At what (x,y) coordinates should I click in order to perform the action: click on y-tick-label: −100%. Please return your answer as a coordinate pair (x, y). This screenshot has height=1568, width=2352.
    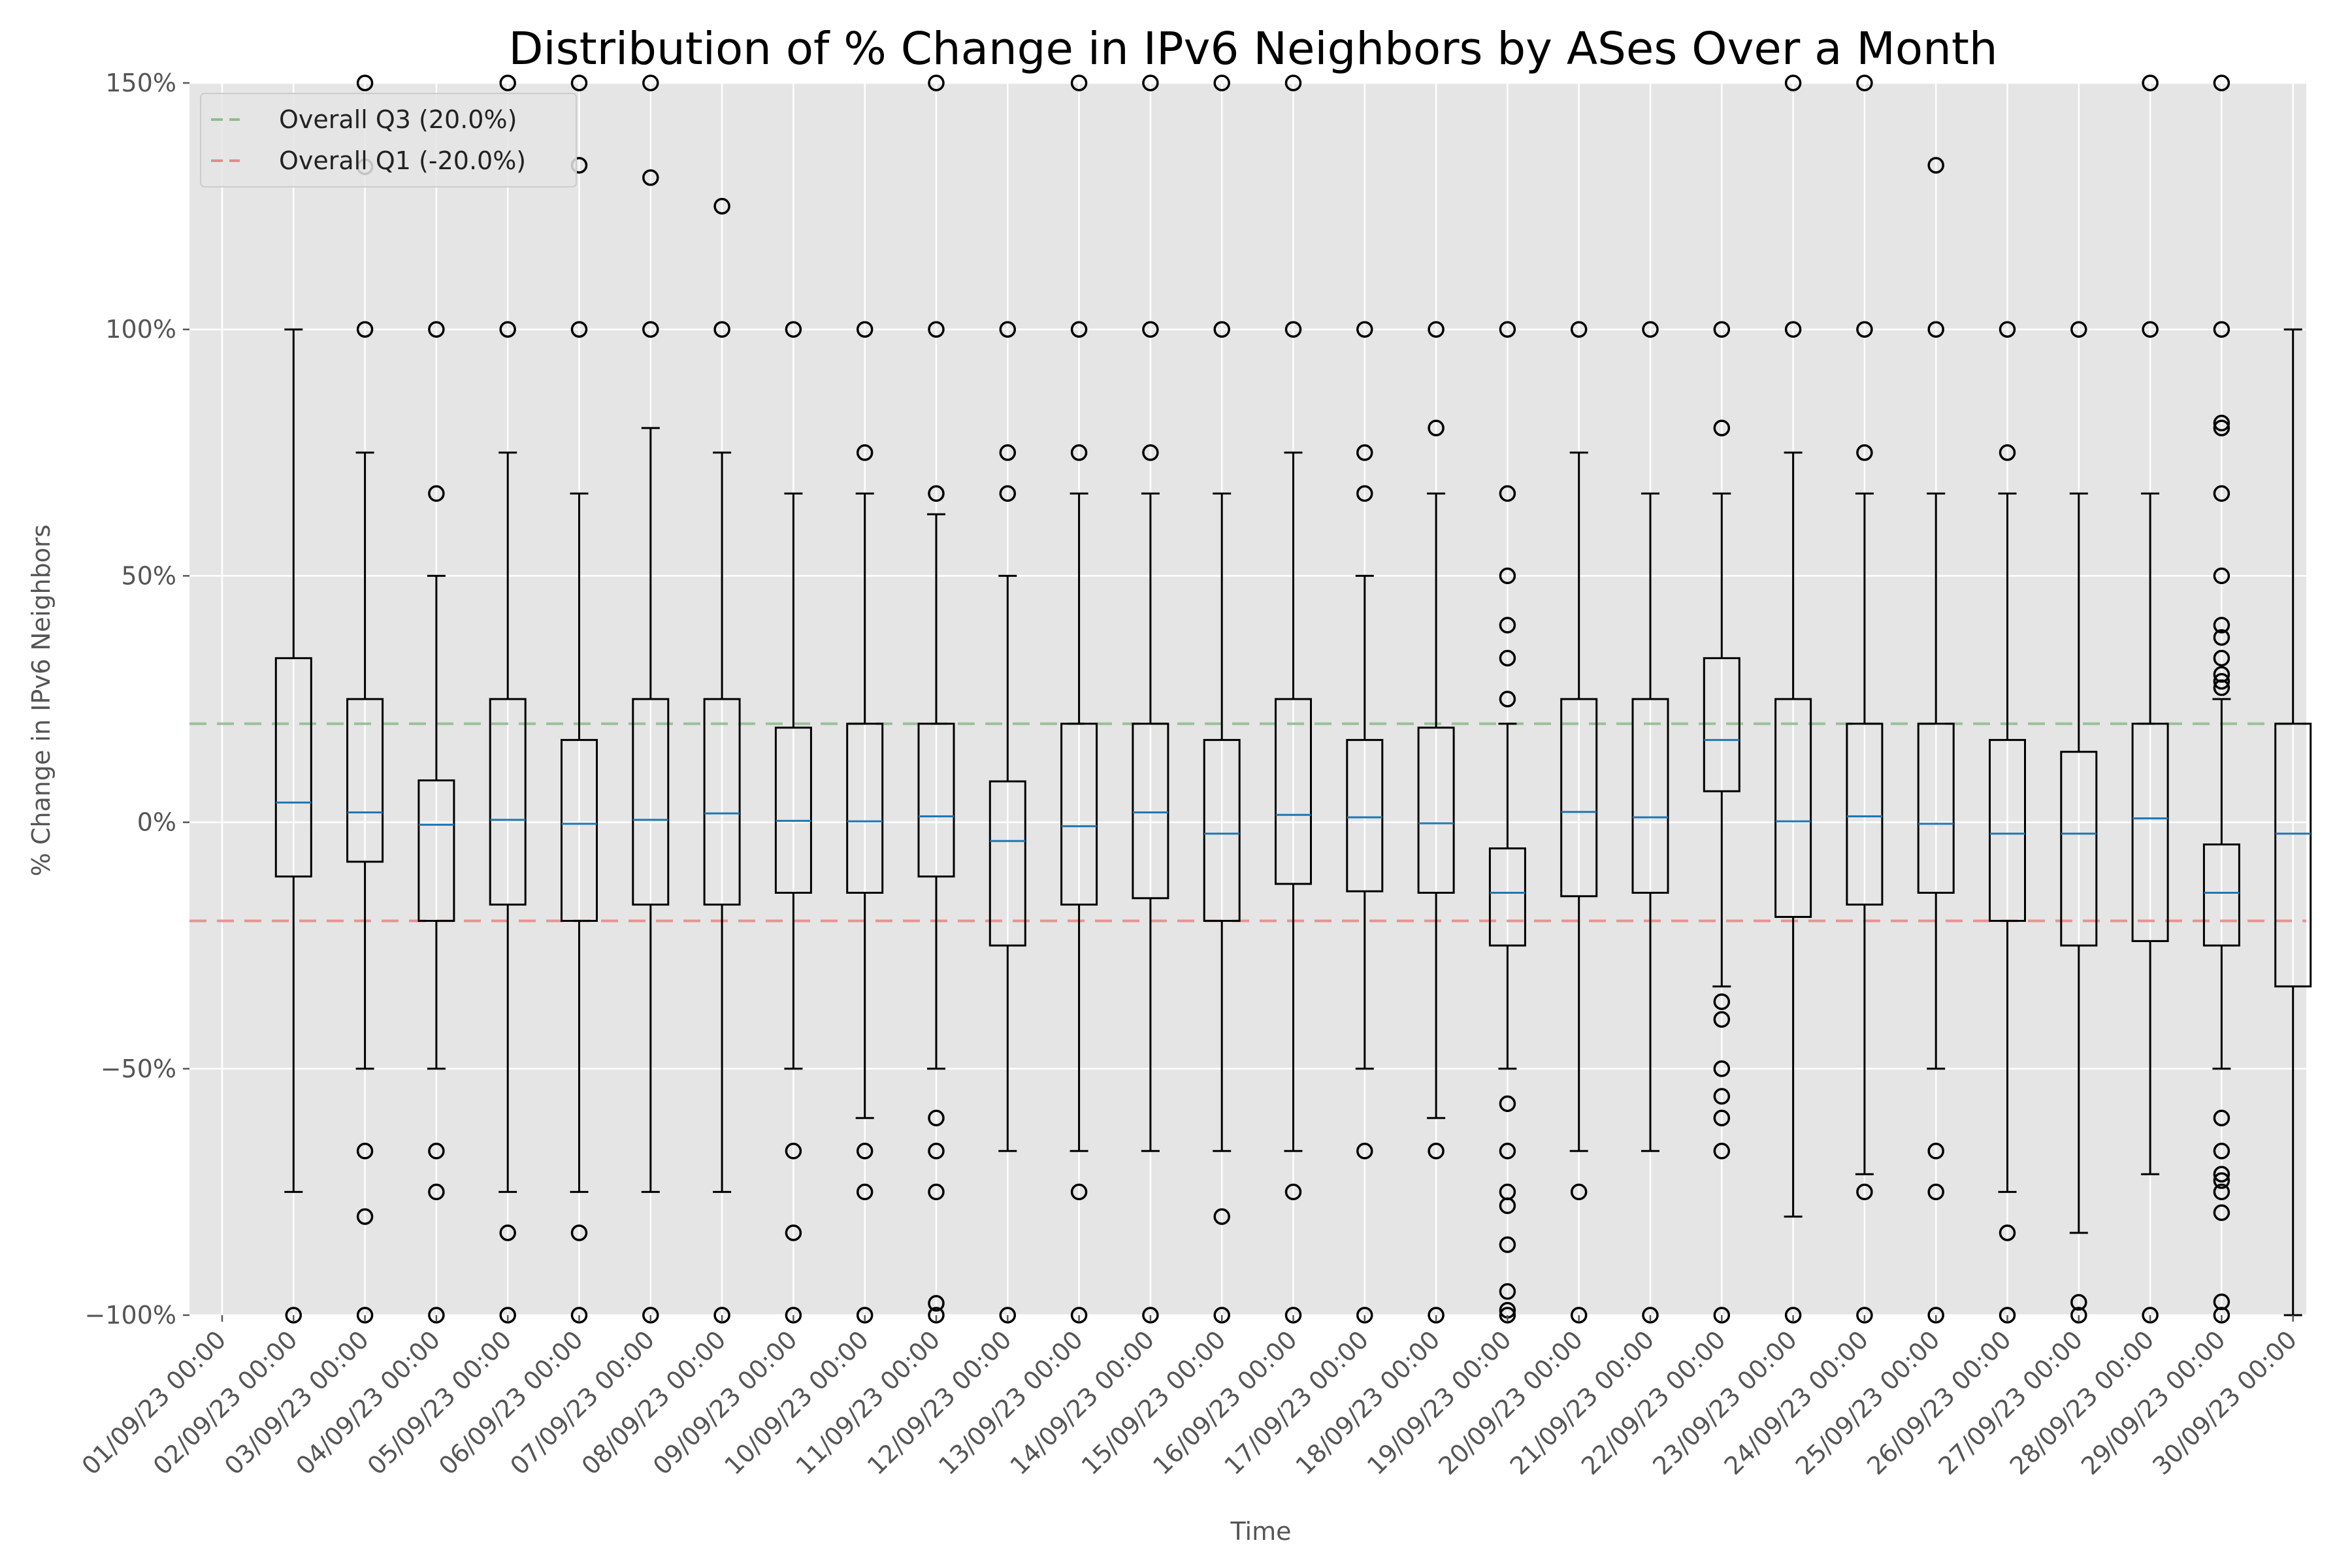
    Looking at the image, I should click on (130, 1315).